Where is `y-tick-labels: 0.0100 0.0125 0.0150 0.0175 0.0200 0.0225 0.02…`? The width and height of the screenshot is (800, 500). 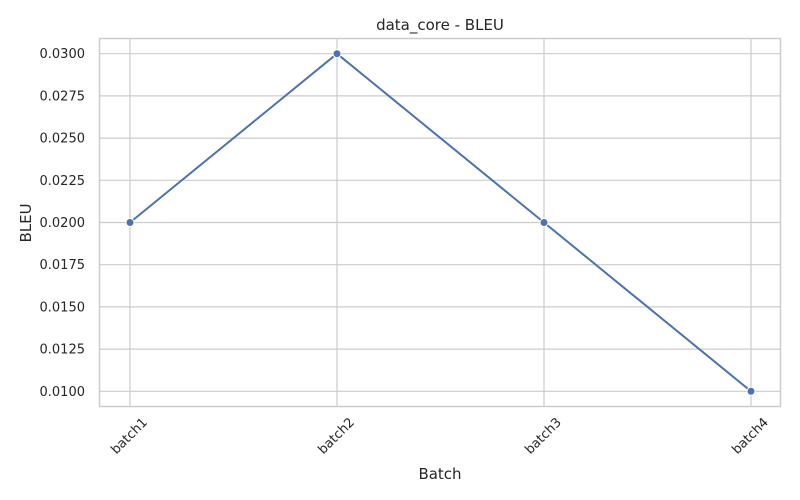 y-tick-labels: 0.0100 0.0125 0.0150 0.0175 0.0200 0.0225 0.02… is located at coordinates (63, 223).